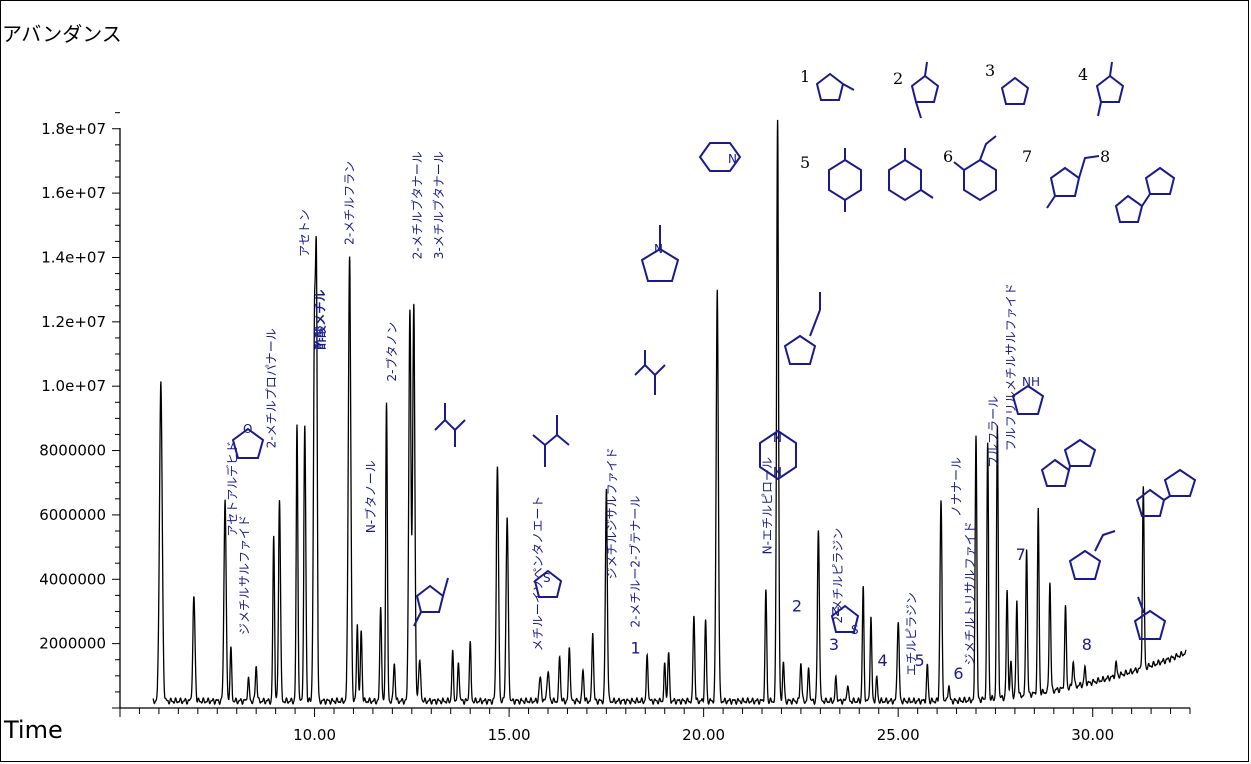 The image size is (1251, 764). I want to click on y-tick-label: 2000000, so click(72, 644).